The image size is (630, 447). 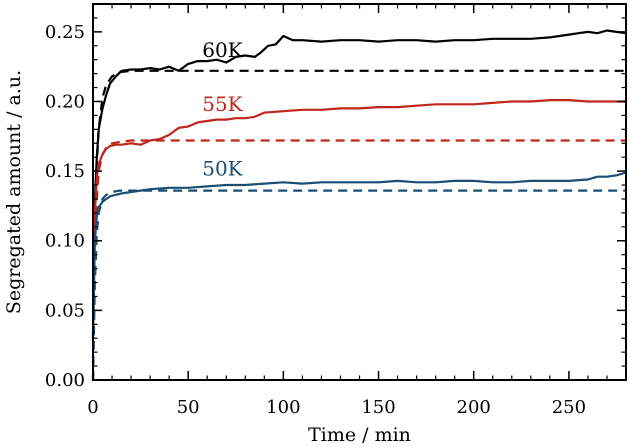 I want to click on y-tick-label: 0.00, so click(x=65, y=380).